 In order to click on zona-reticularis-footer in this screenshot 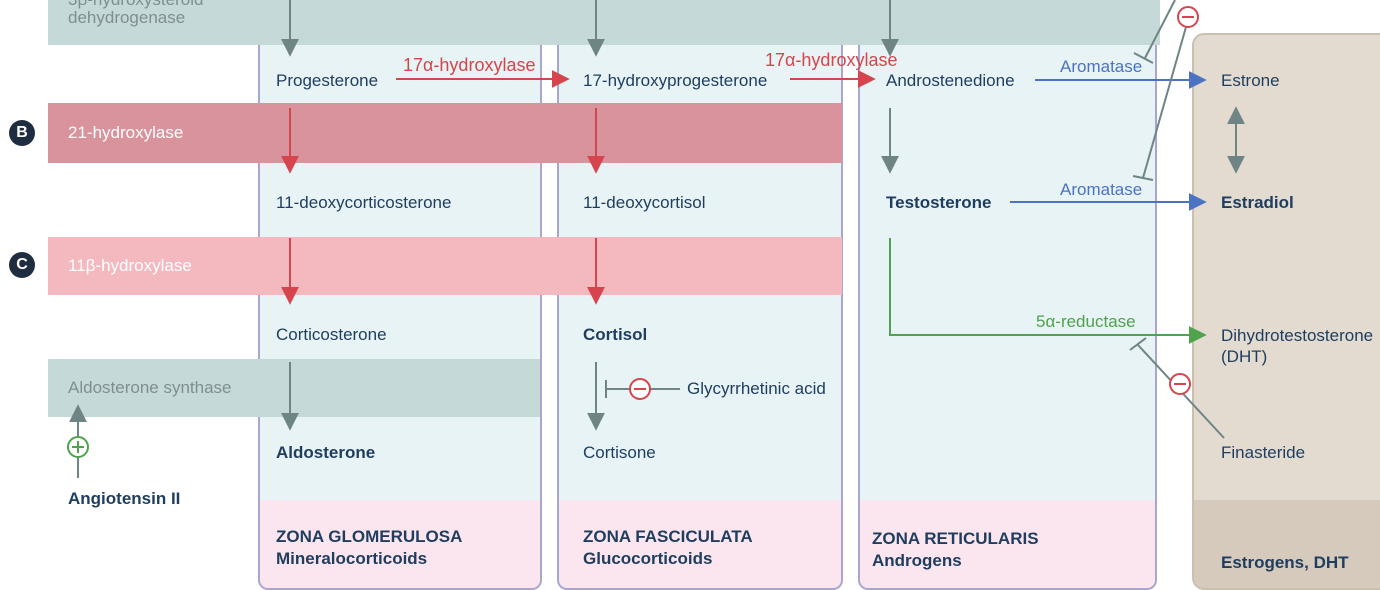, I will do `click(1007, 544)`.